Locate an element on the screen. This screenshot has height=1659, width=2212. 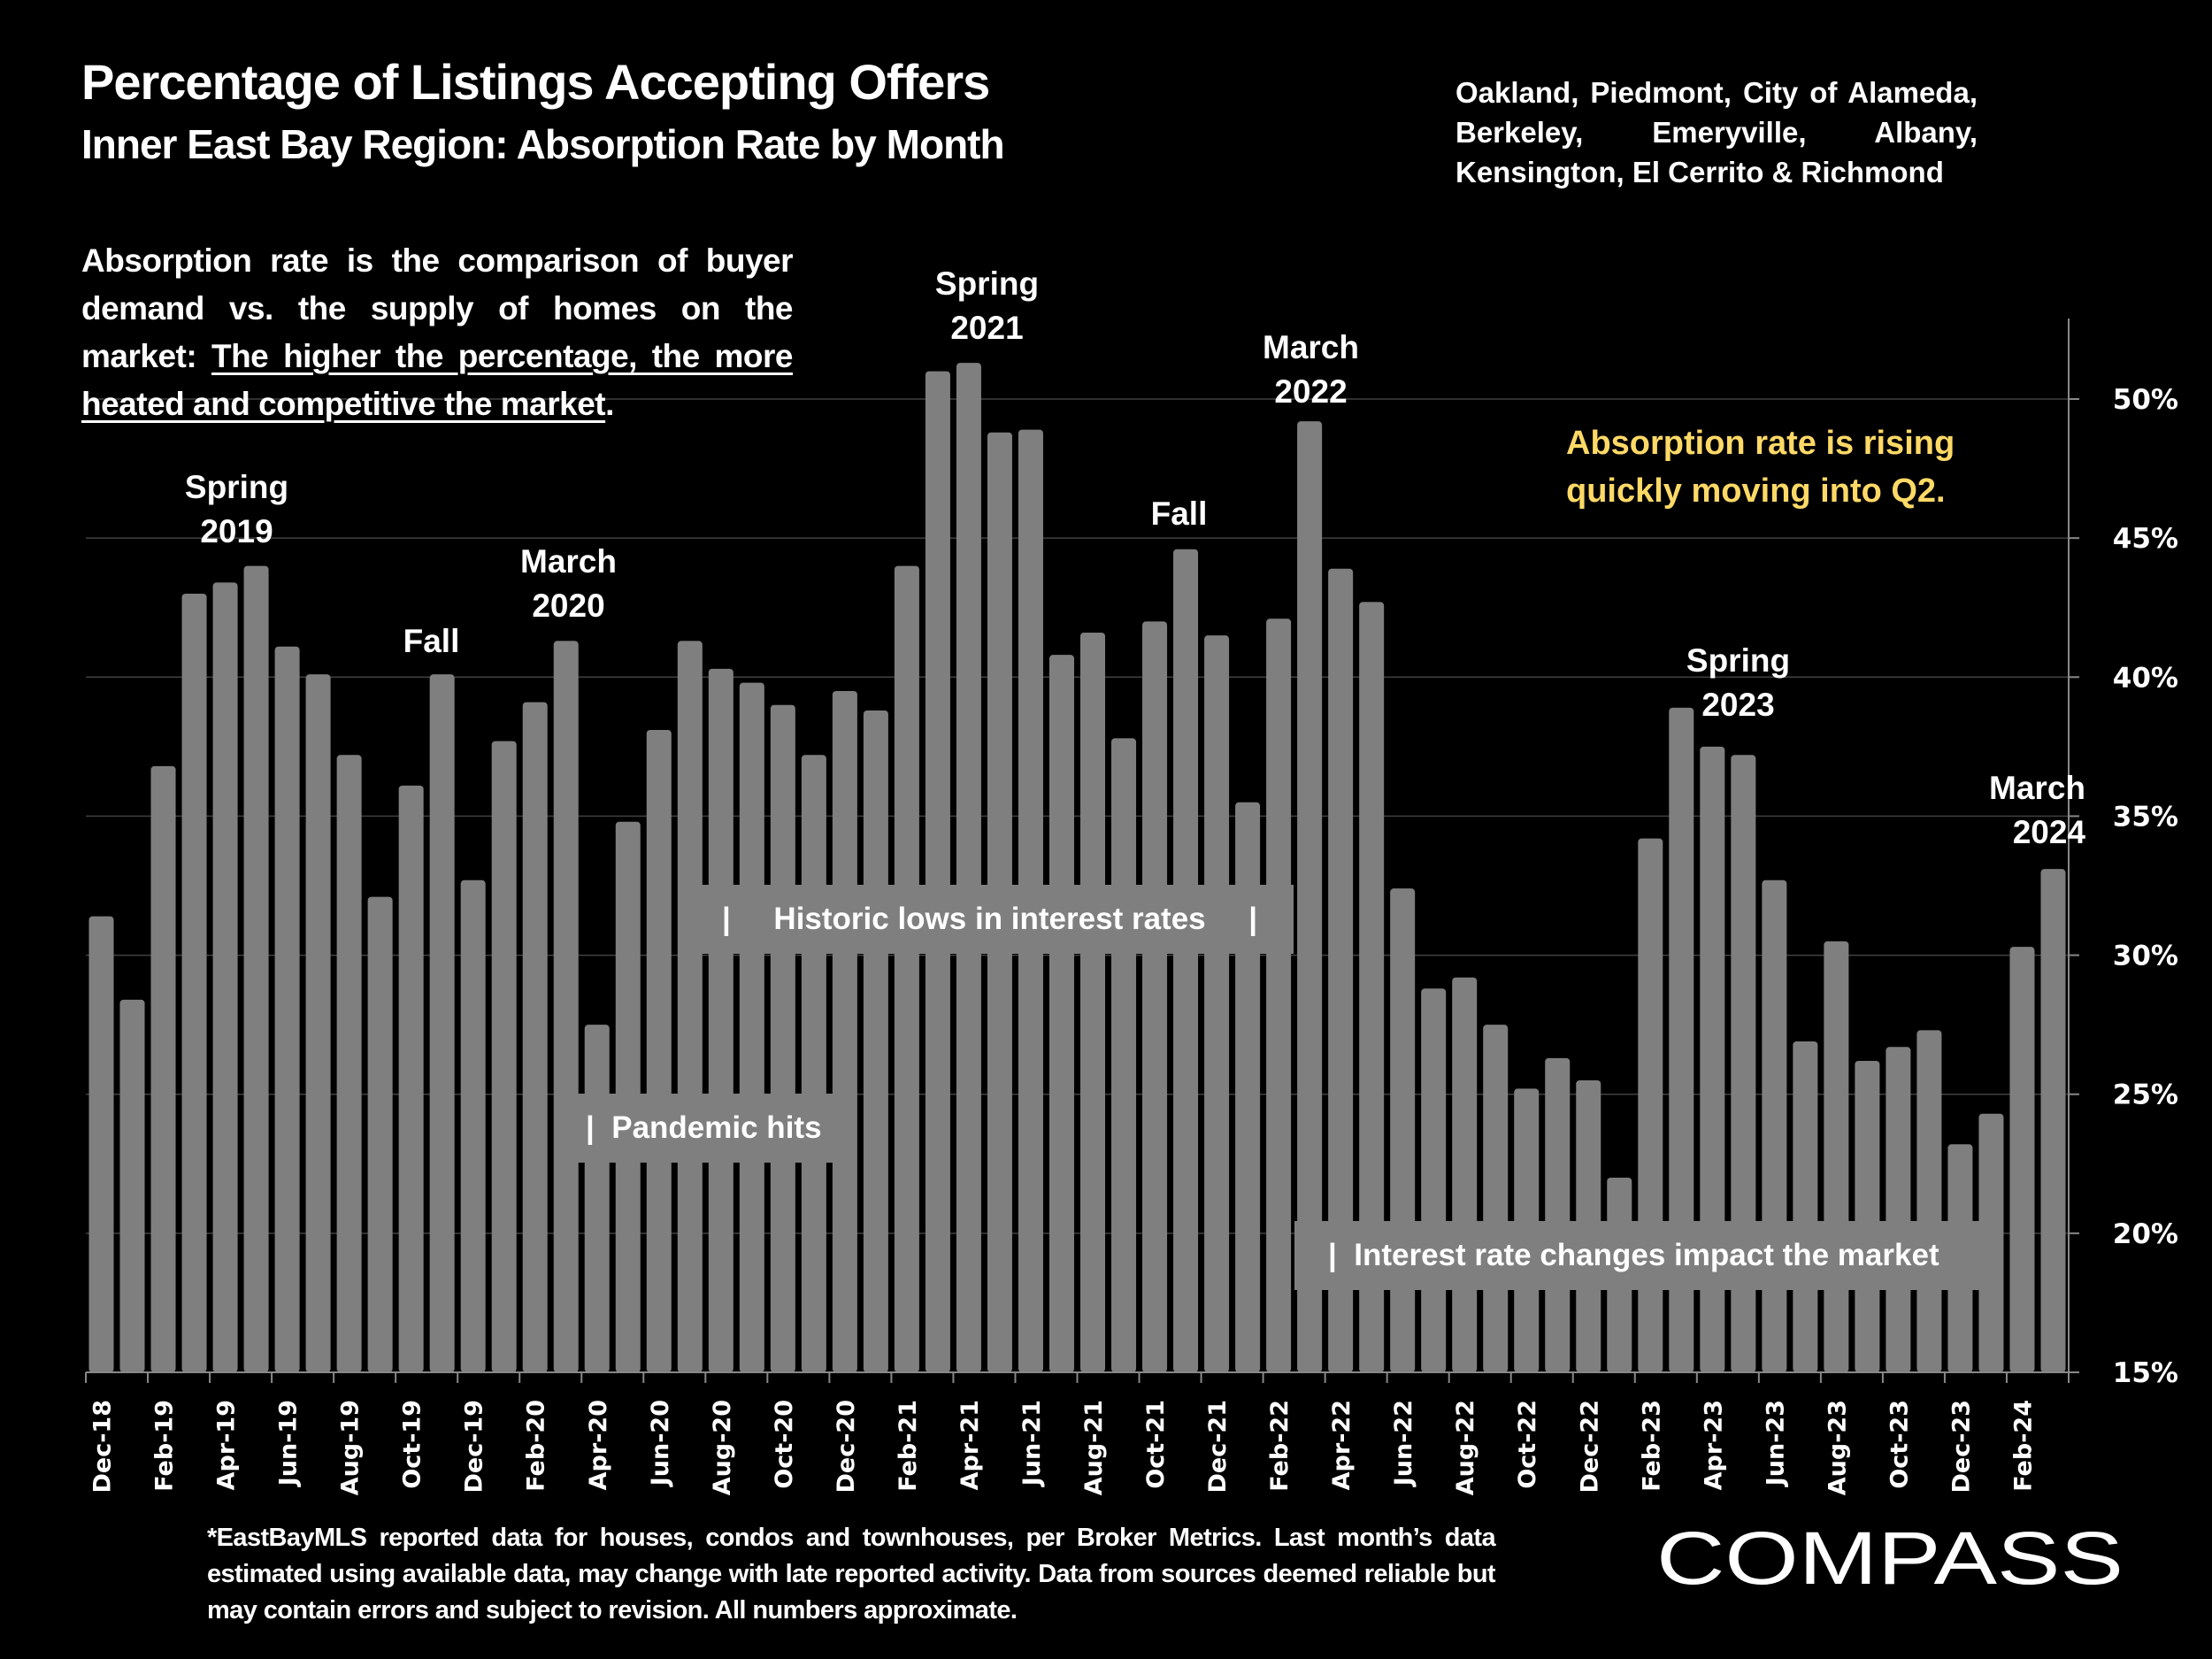
x-tick-label: Dec-18 is located at coordinates (103, 1447).